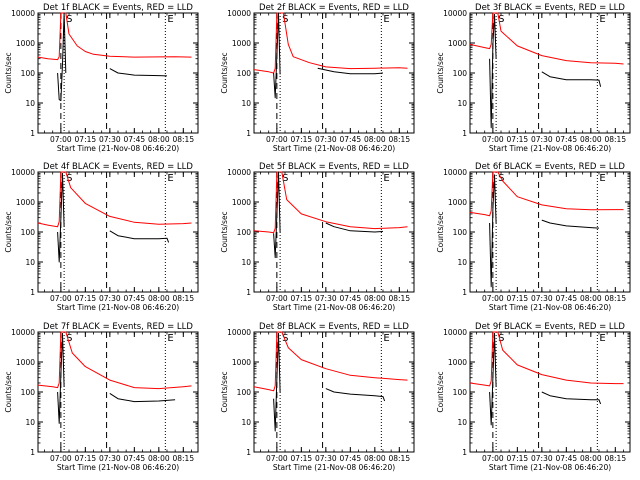  What do you see at coordinates (334, 167) in the screenshot?
I see `chart-title: Det 5f BLACK = Events, RED = LLD` at bounding box center [334, 167].